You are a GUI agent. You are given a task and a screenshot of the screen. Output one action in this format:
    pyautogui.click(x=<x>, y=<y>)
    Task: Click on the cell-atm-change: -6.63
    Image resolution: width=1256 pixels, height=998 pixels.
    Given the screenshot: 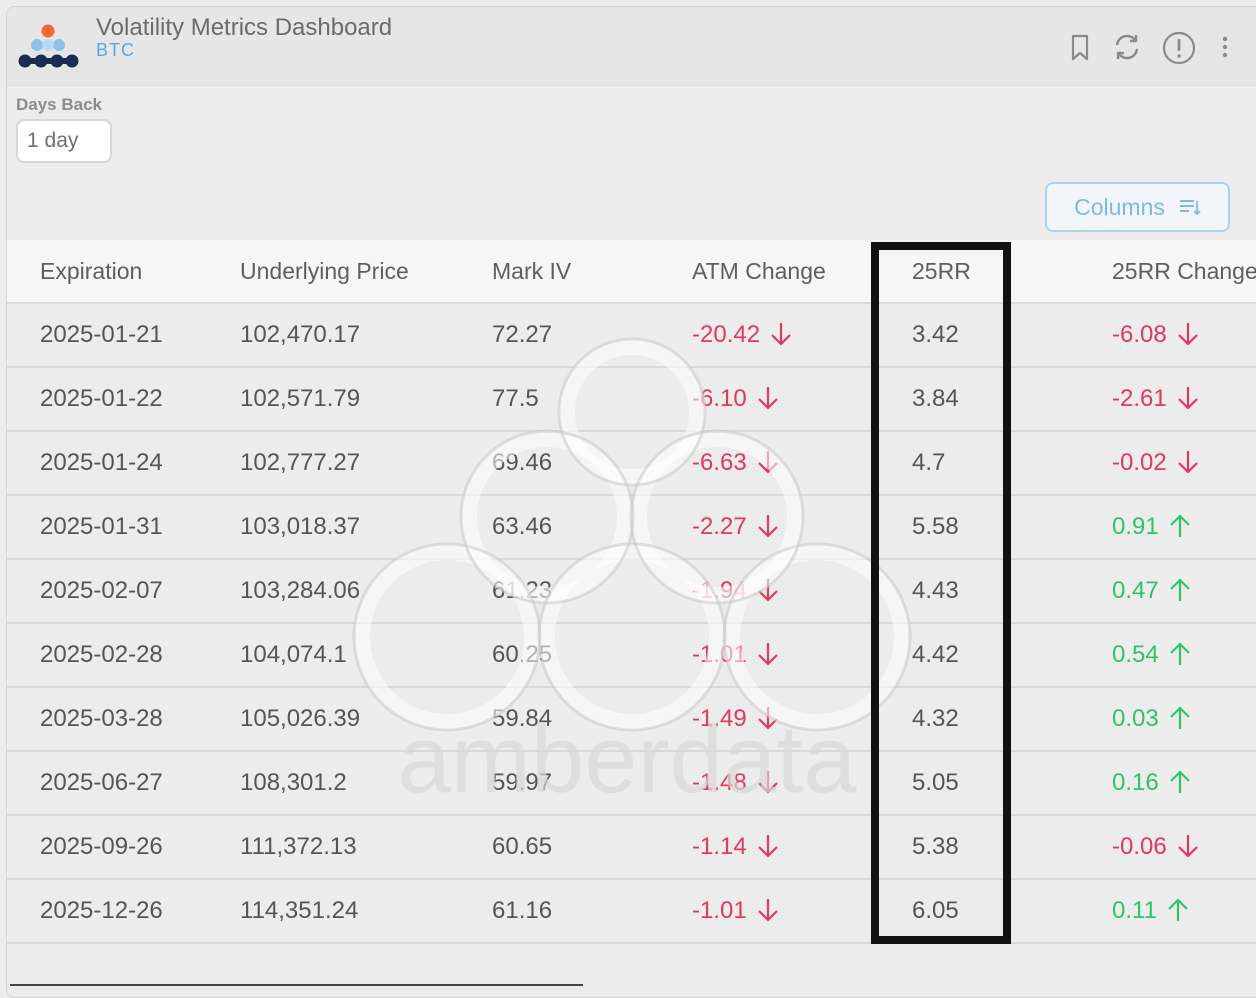 What is the action you would take?
    pyautogui.click(x=735, y=463)
    